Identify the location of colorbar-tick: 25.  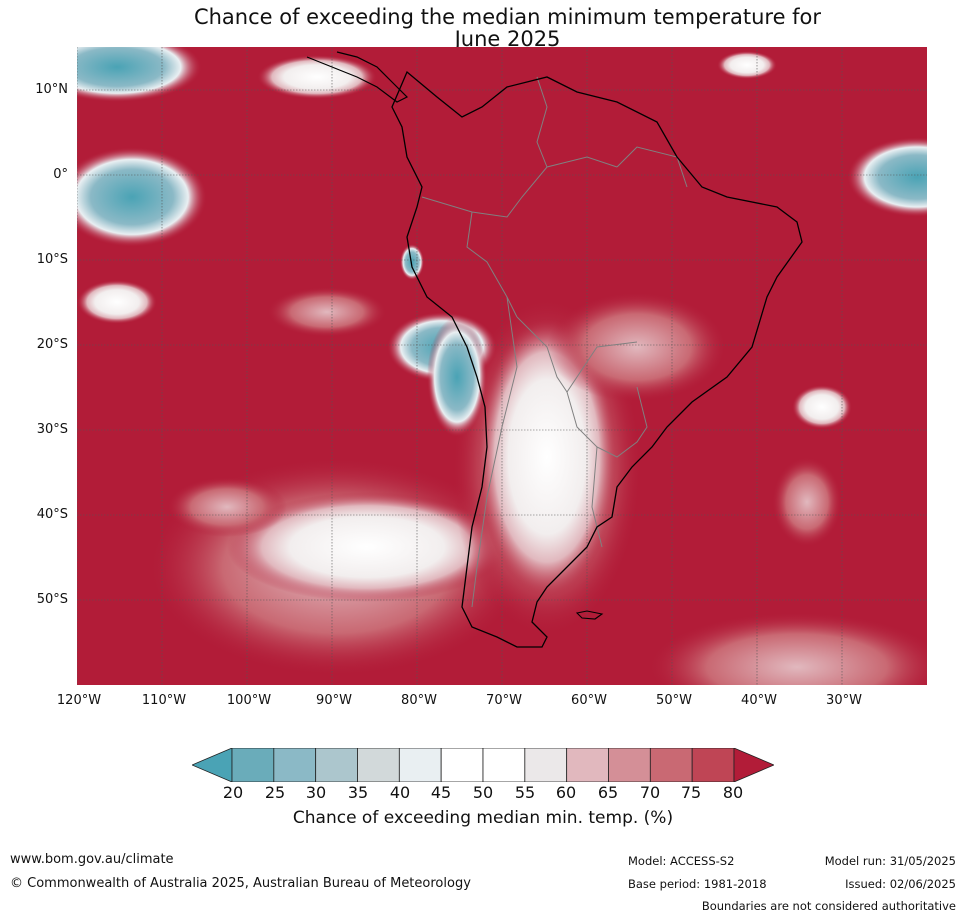
(275, 792).